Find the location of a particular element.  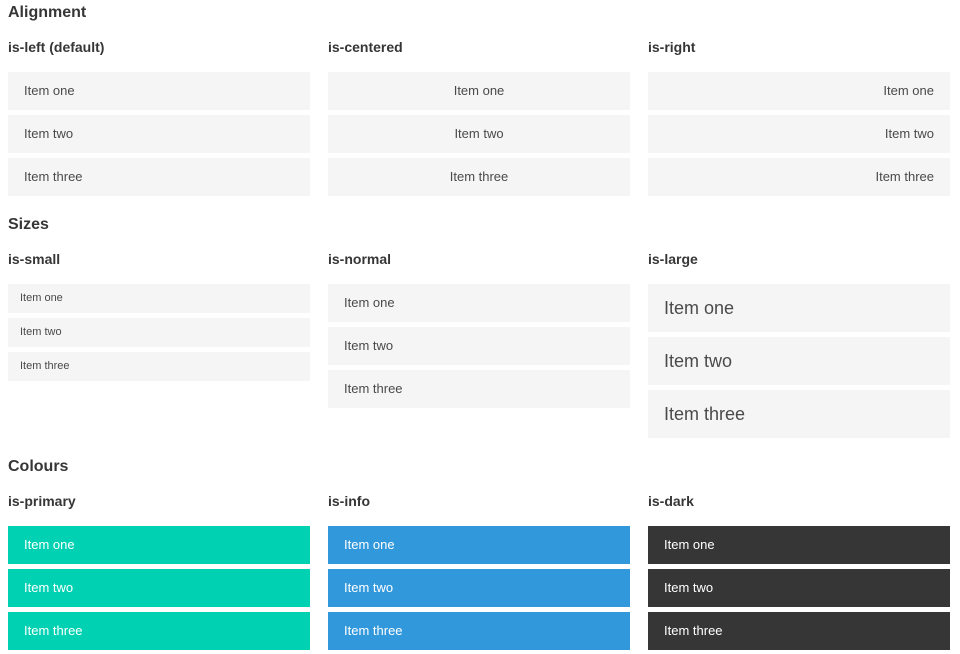

column-label: is-small is located at coordinates (34, 259).